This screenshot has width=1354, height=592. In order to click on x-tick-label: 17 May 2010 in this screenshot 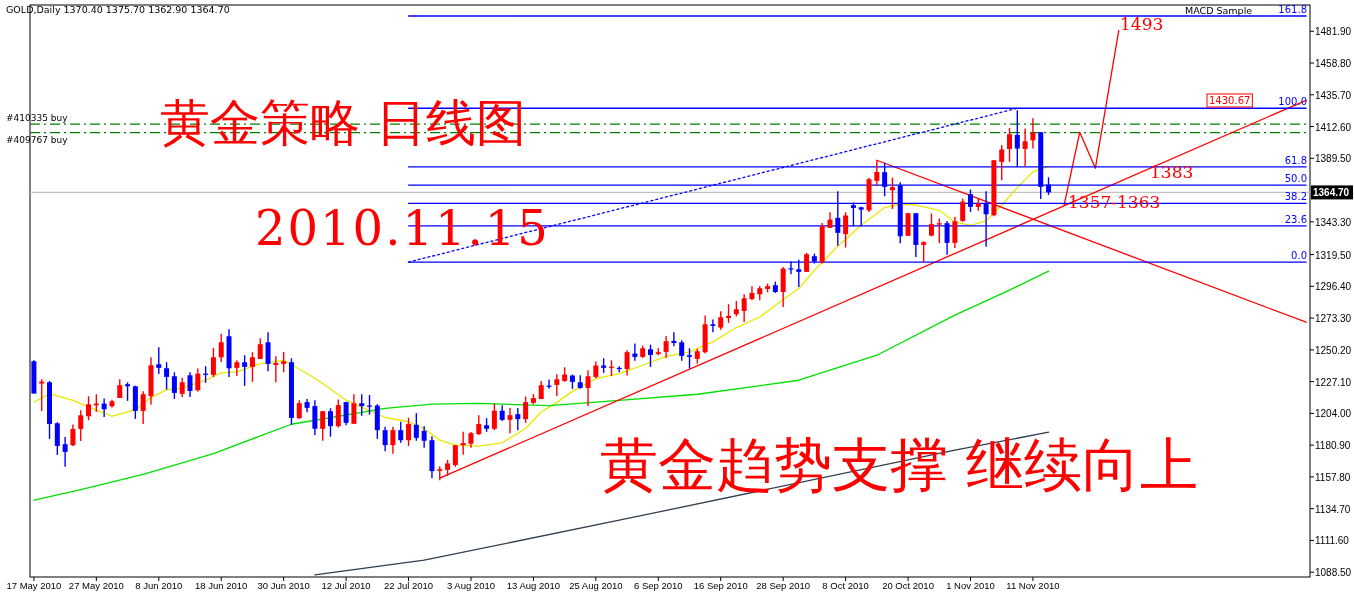, I will do `click(34, 585)`.